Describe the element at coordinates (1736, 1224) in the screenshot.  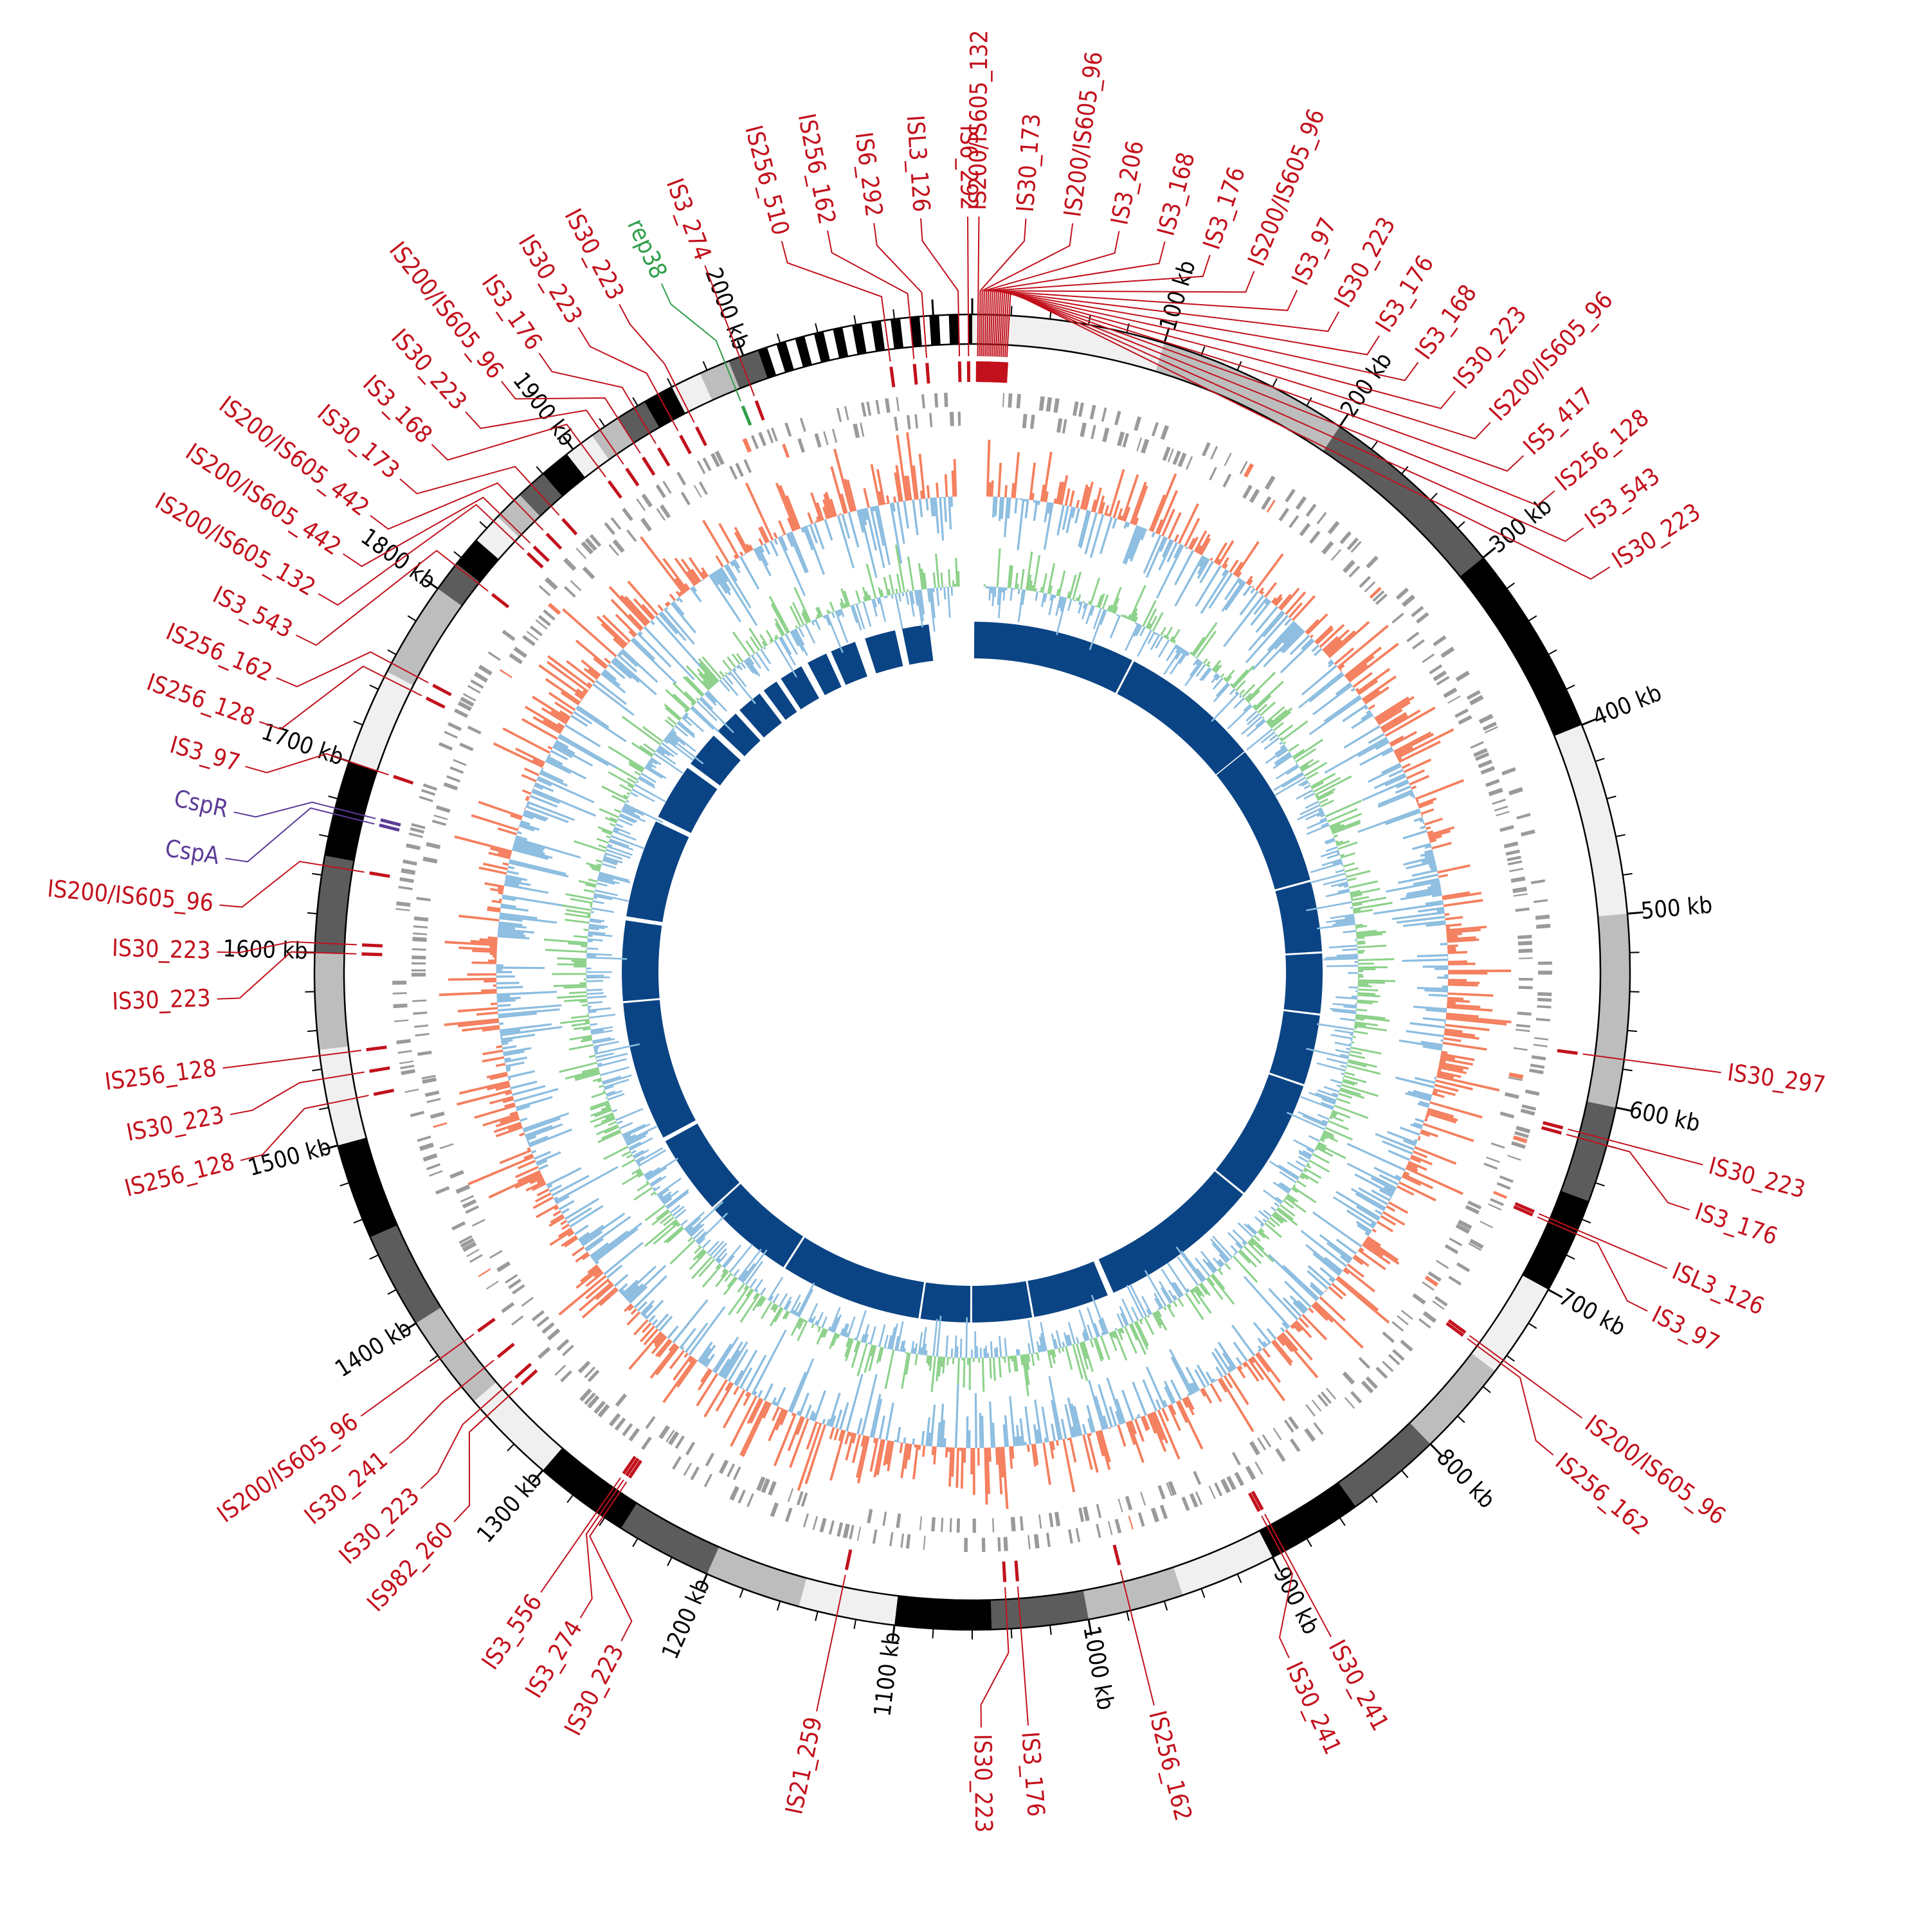
I see `annotation-label: IS3_176` at that location.